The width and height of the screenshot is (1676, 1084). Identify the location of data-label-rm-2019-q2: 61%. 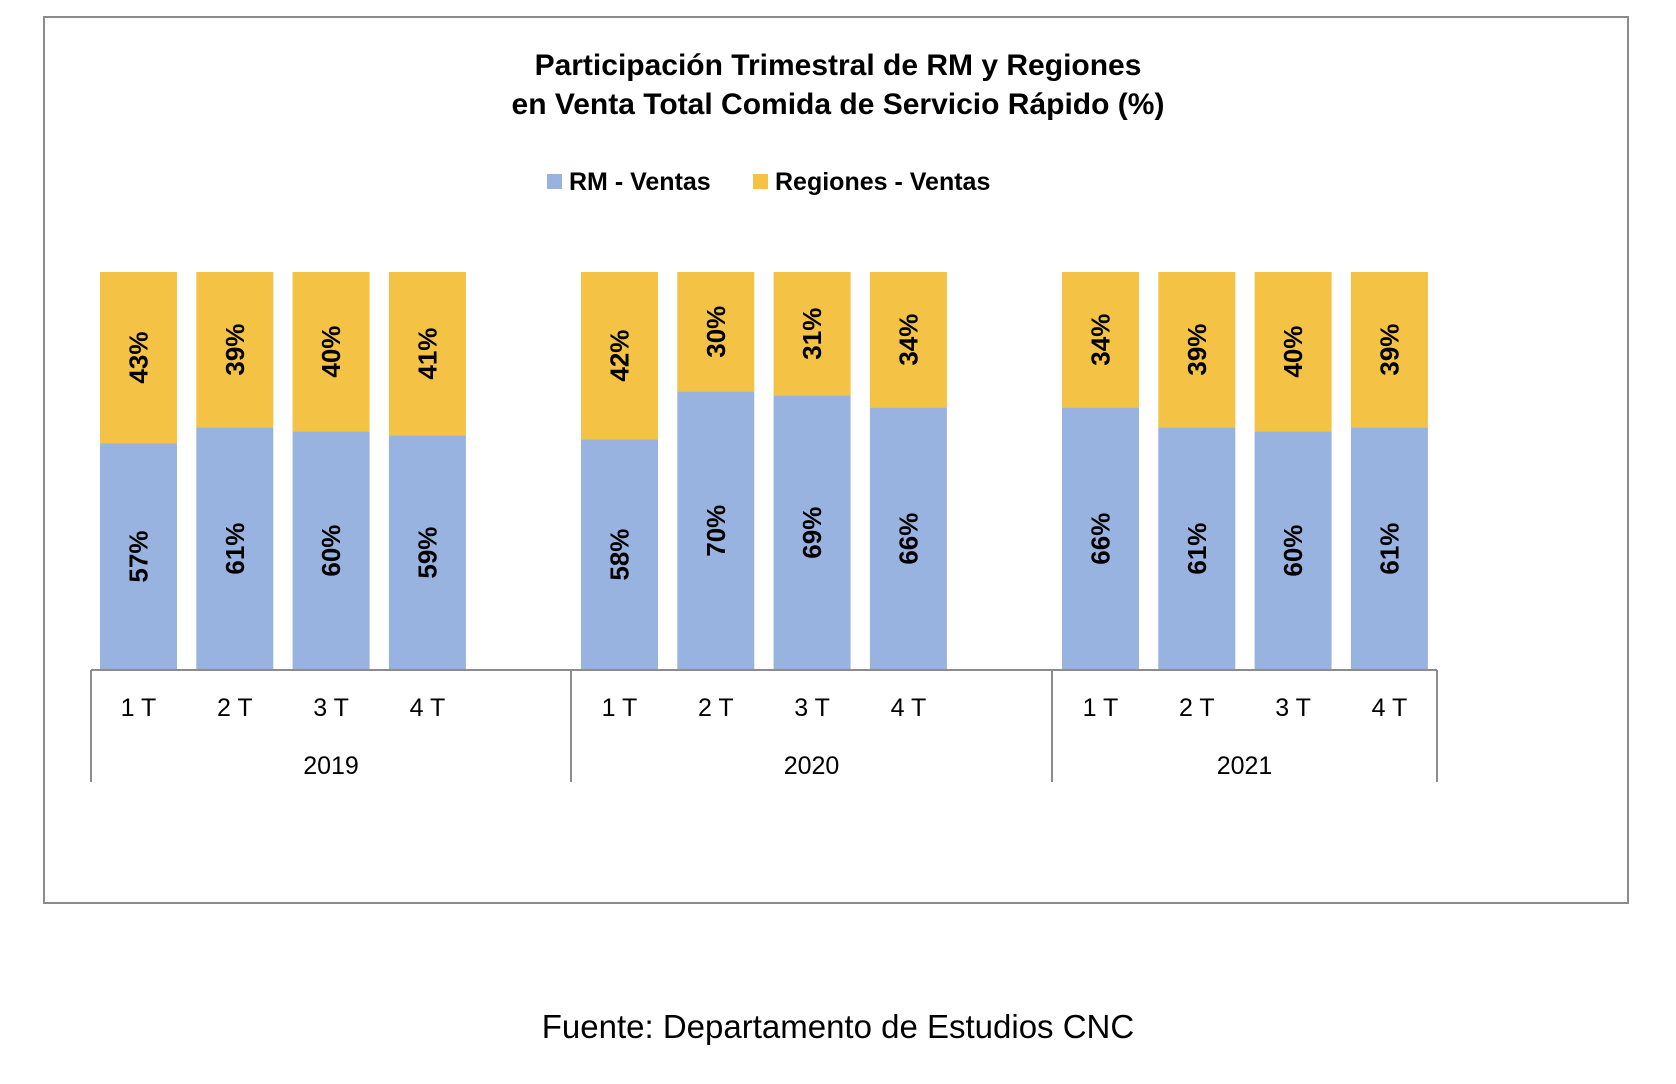
(235, 549).